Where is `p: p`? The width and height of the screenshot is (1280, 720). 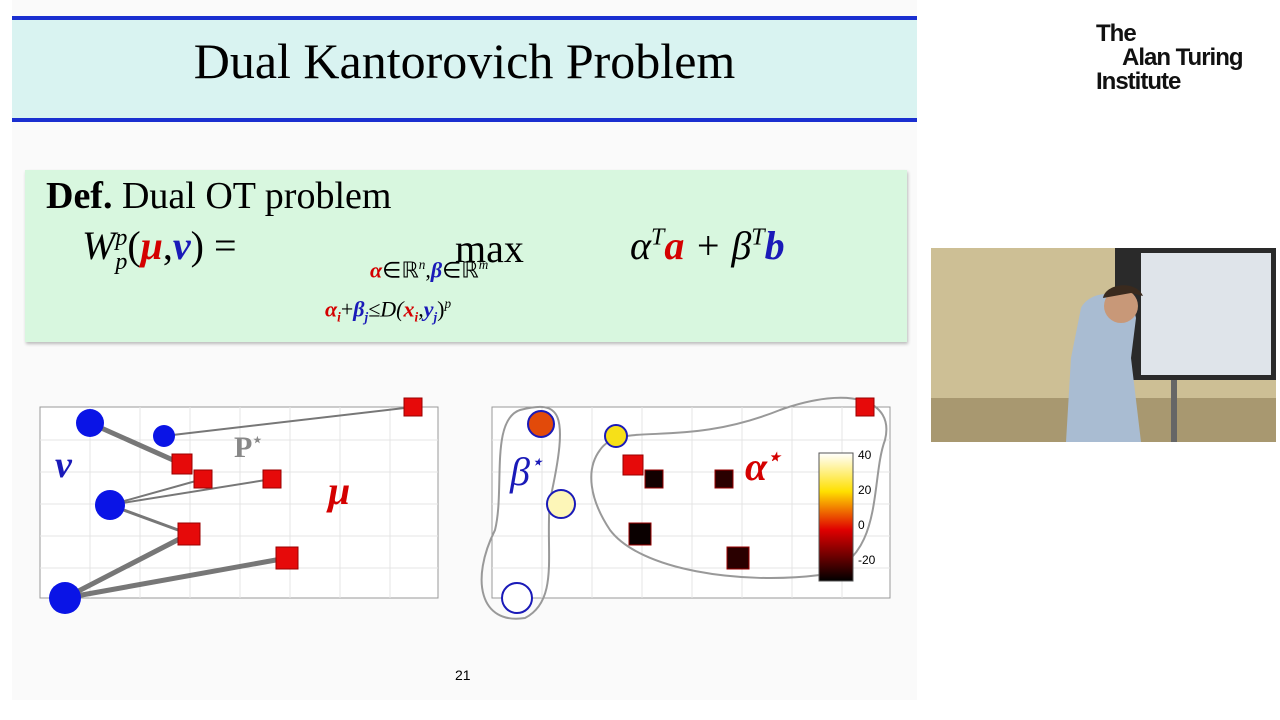
p: p is located at coordinates (448, 303).